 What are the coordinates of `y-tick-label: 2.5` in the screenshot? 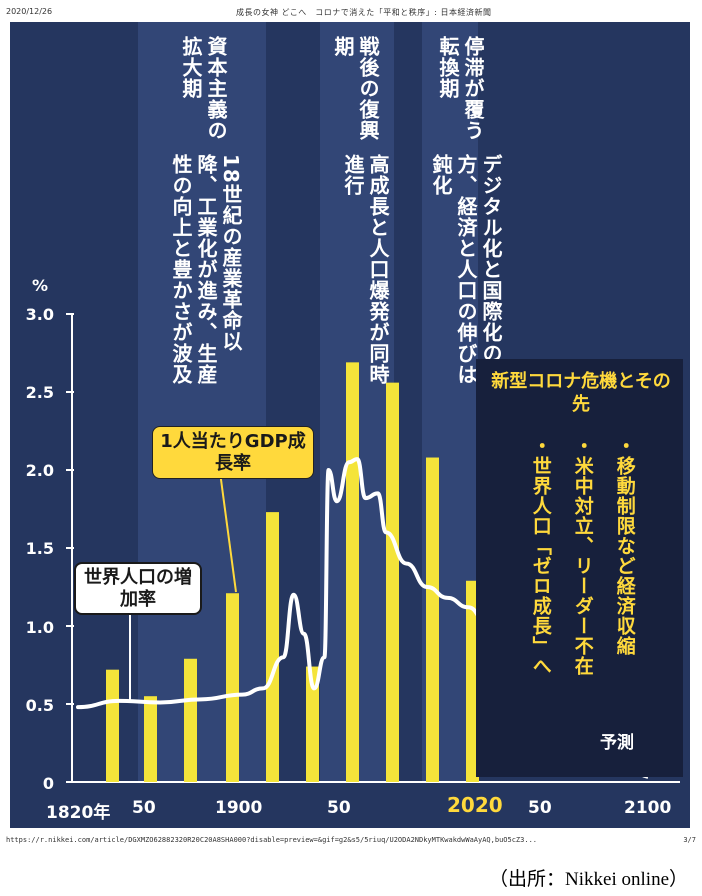 It's located at (39, 392).